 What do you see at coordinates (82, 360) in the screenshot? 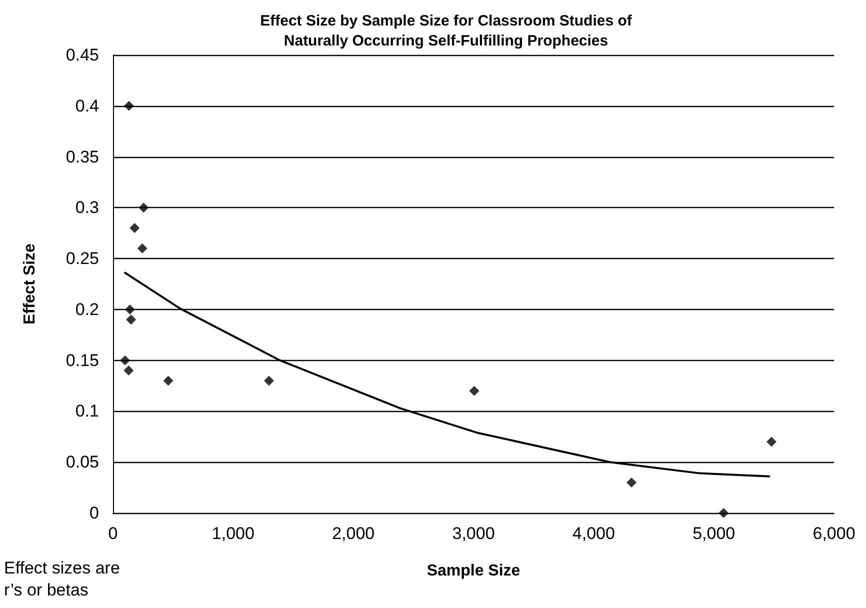
I see `y-tick-label: 0.15` at bounding box center [82, 360].